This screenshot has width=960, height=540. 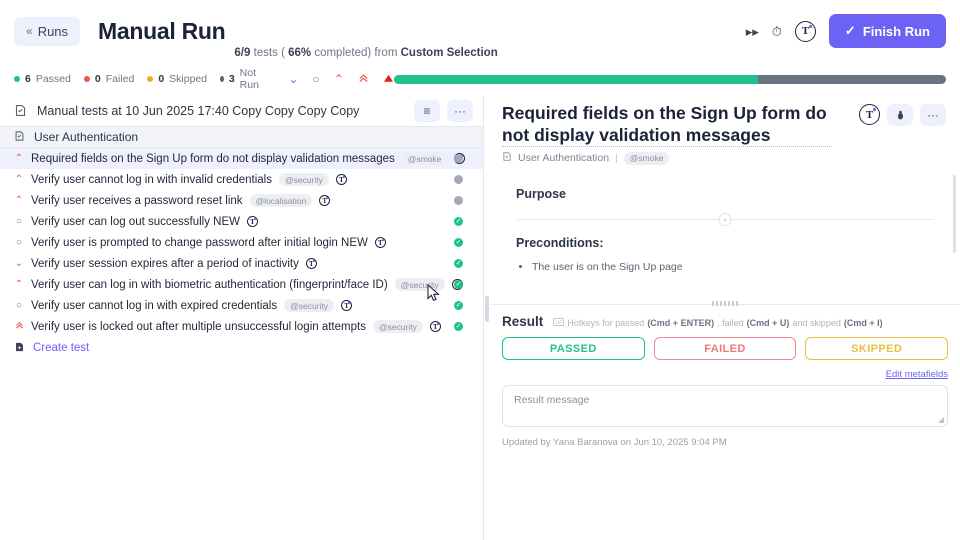 I want to click on textarea-resize-icon: ◢, so click(x=940, y=419).